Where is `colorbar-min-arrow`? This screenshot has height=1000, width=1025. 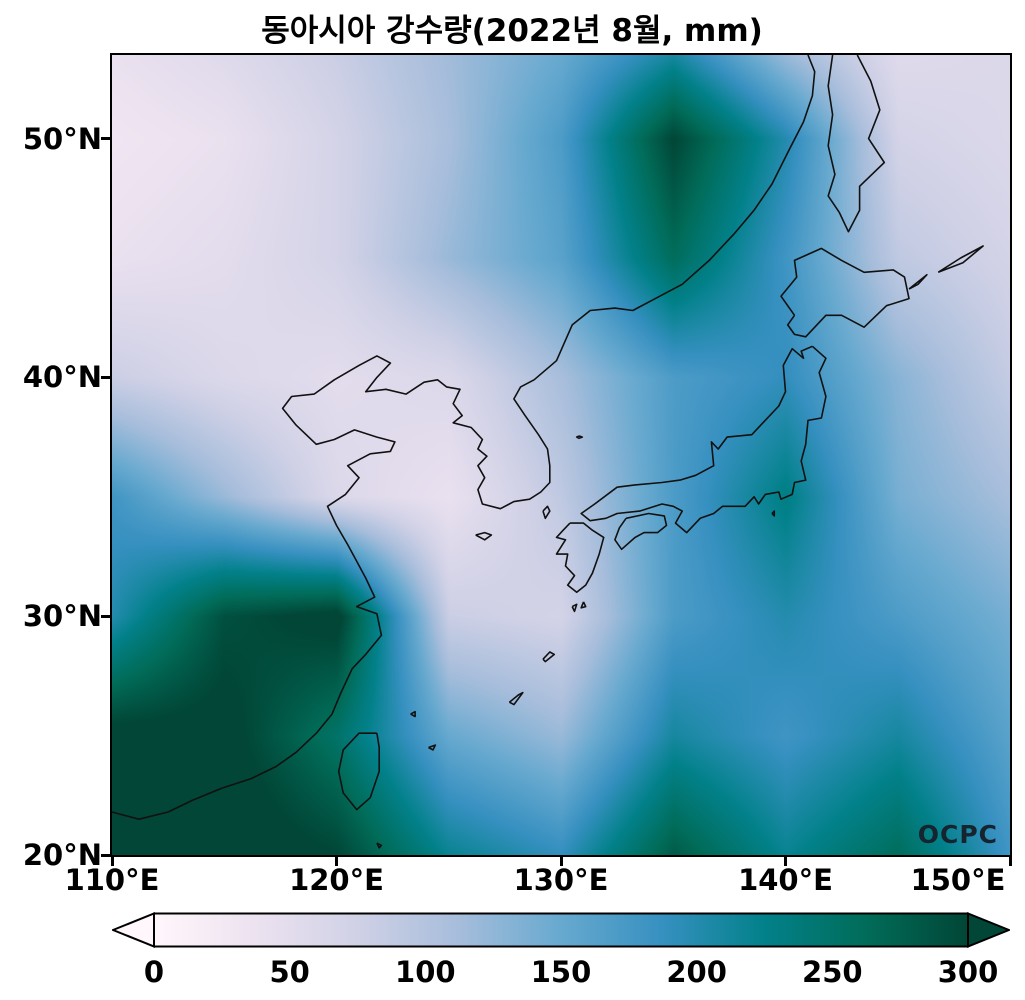 colorbar-min-arrow is located at coordinates (132, 930).